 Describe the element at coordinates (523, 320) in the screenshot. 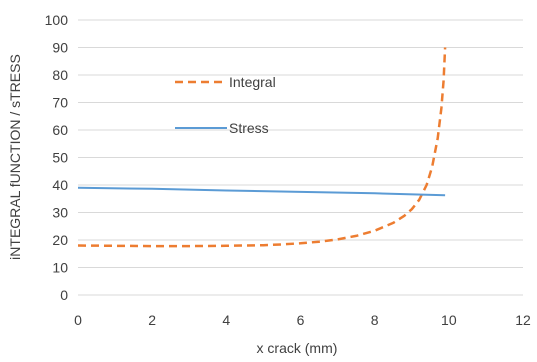

I see `x-tick-label-12: 12` at that location.